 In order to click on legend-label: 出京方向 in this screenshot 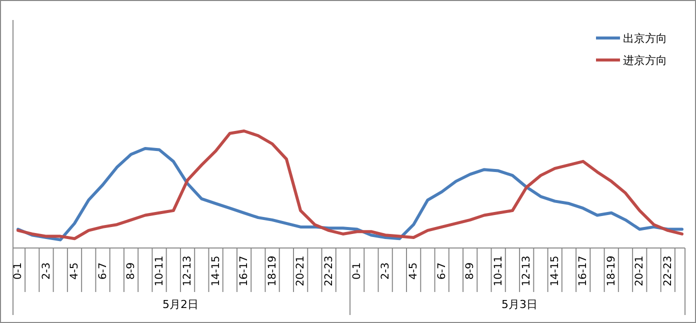, I will do `click(645, 38)`.